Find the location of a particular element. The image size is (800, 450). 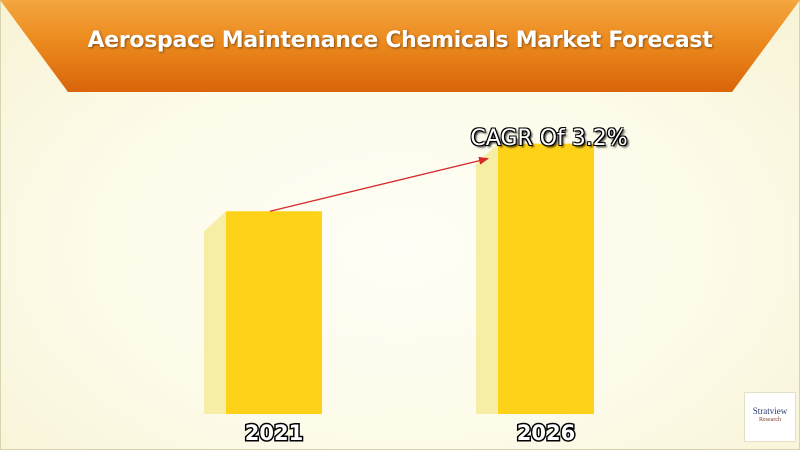

bar-2026 is located at coordinates (535, 279).